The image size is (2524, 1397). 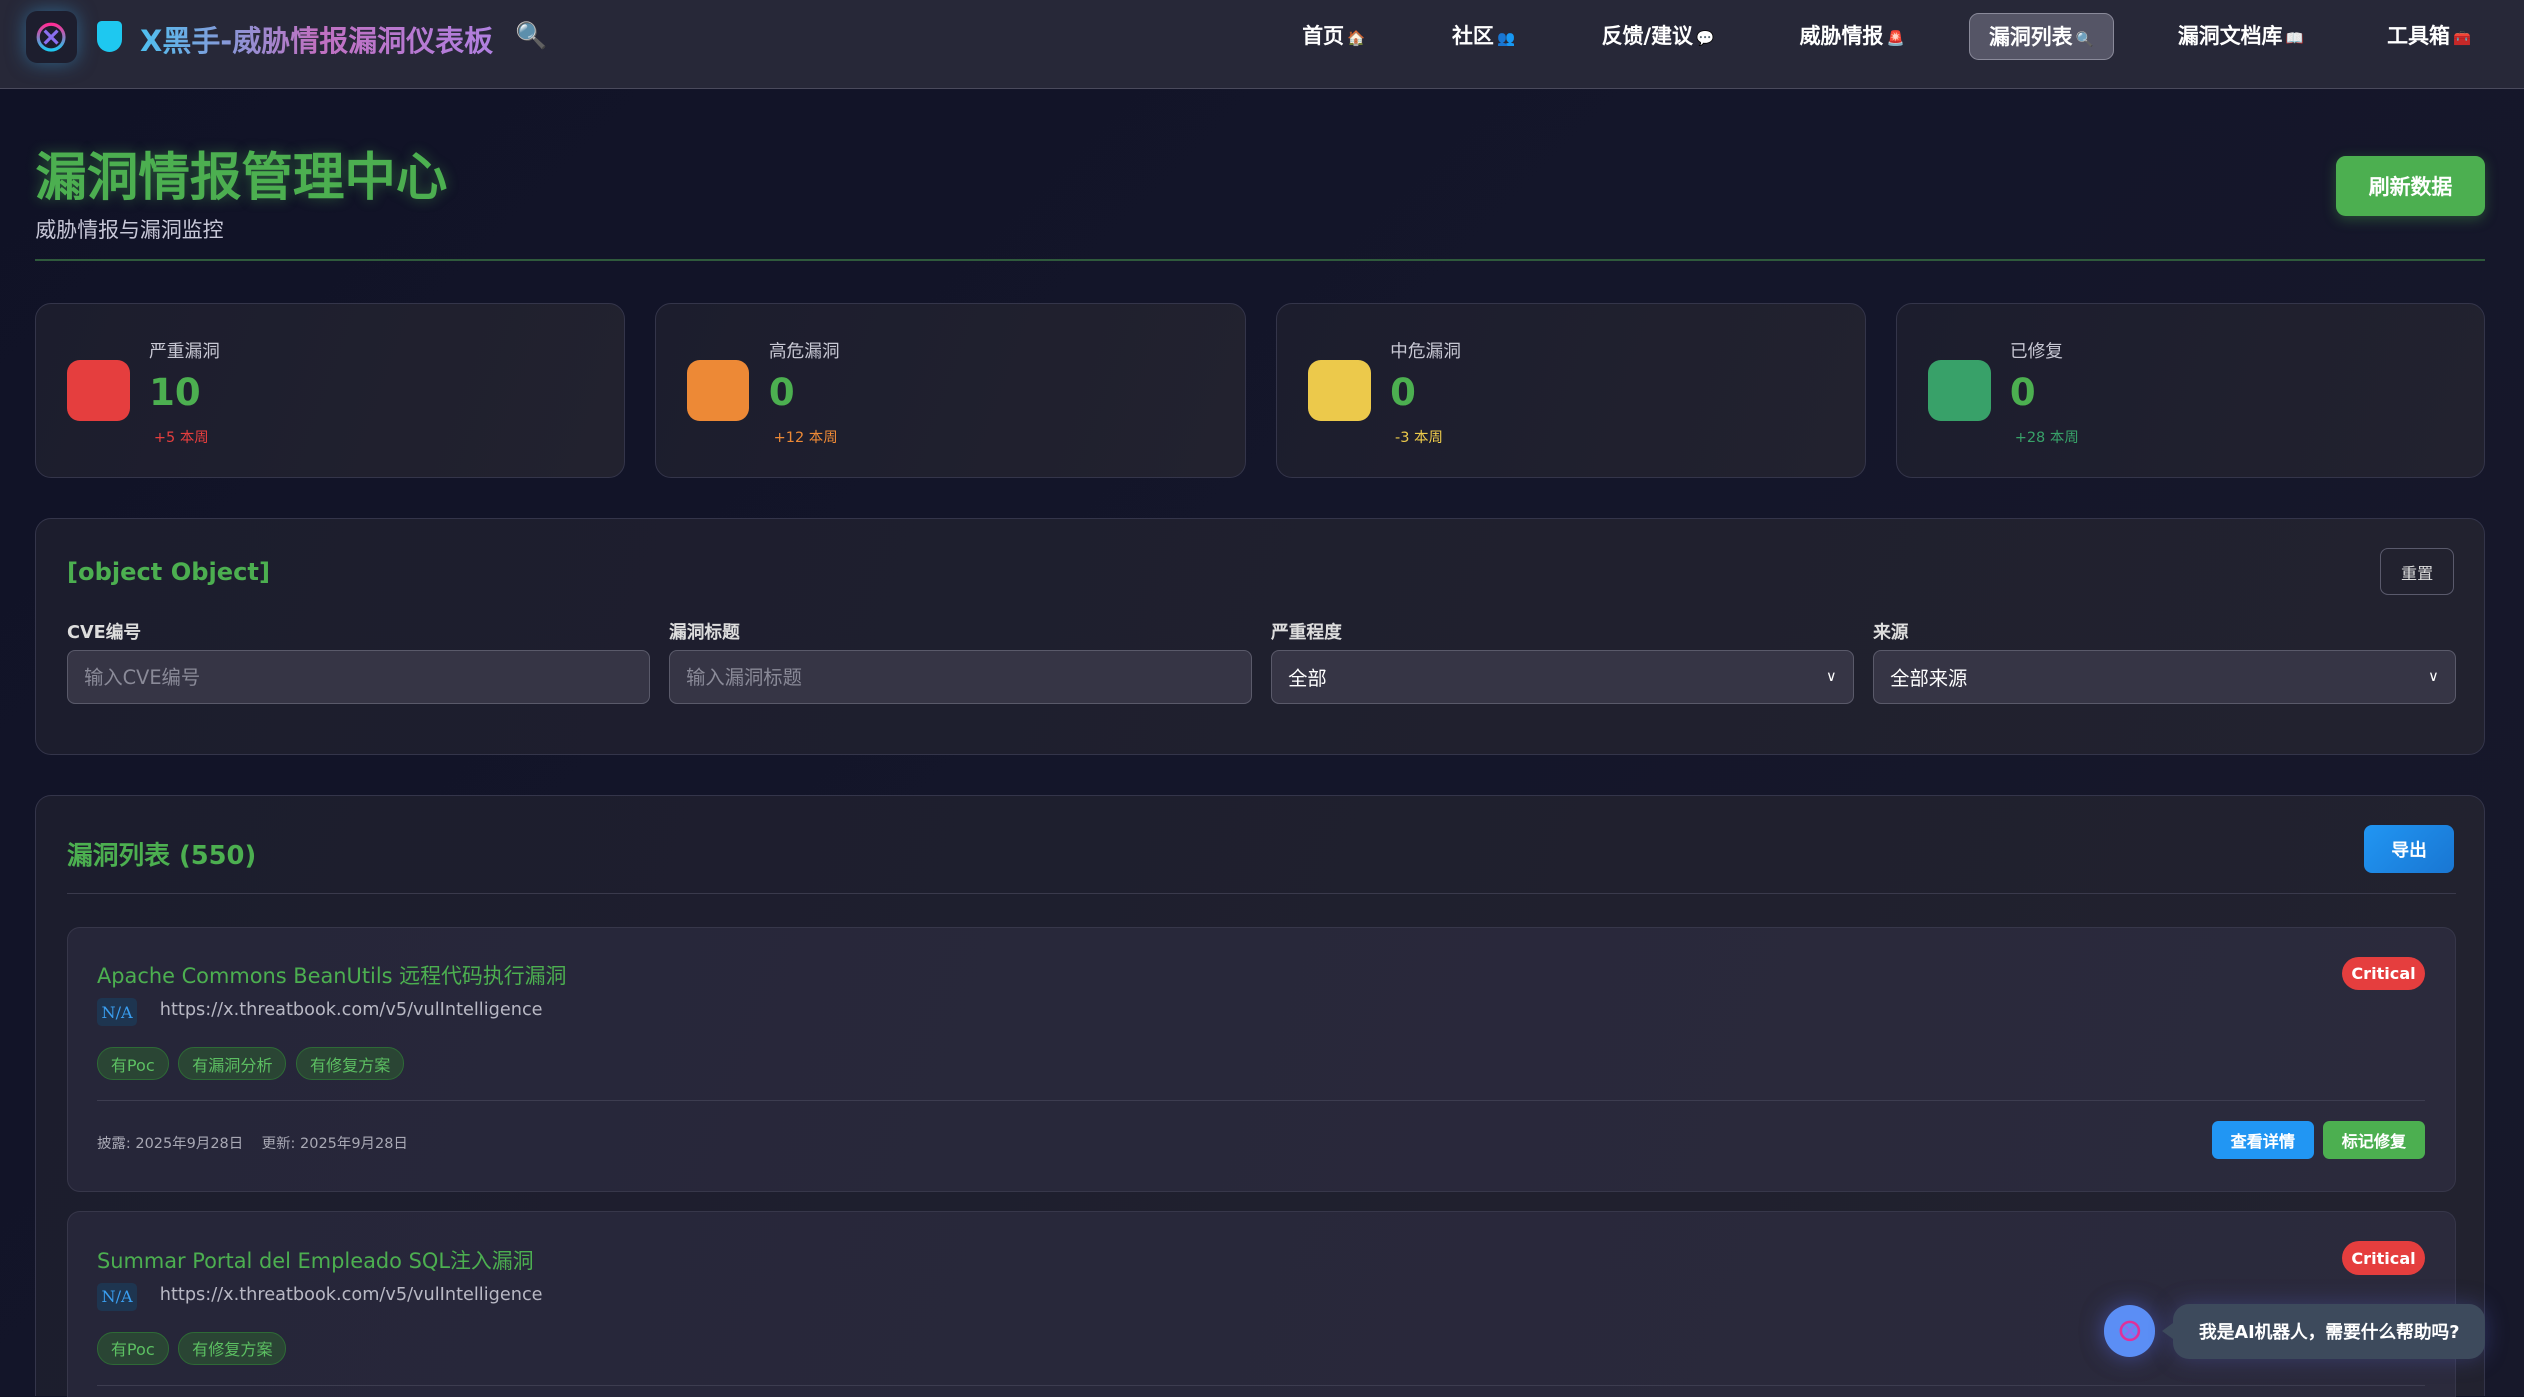 What do you see at coordinates (2046, 437) in the screenshot?
I see `stat-change: +28 本周` at bounding box center [2046, 437].